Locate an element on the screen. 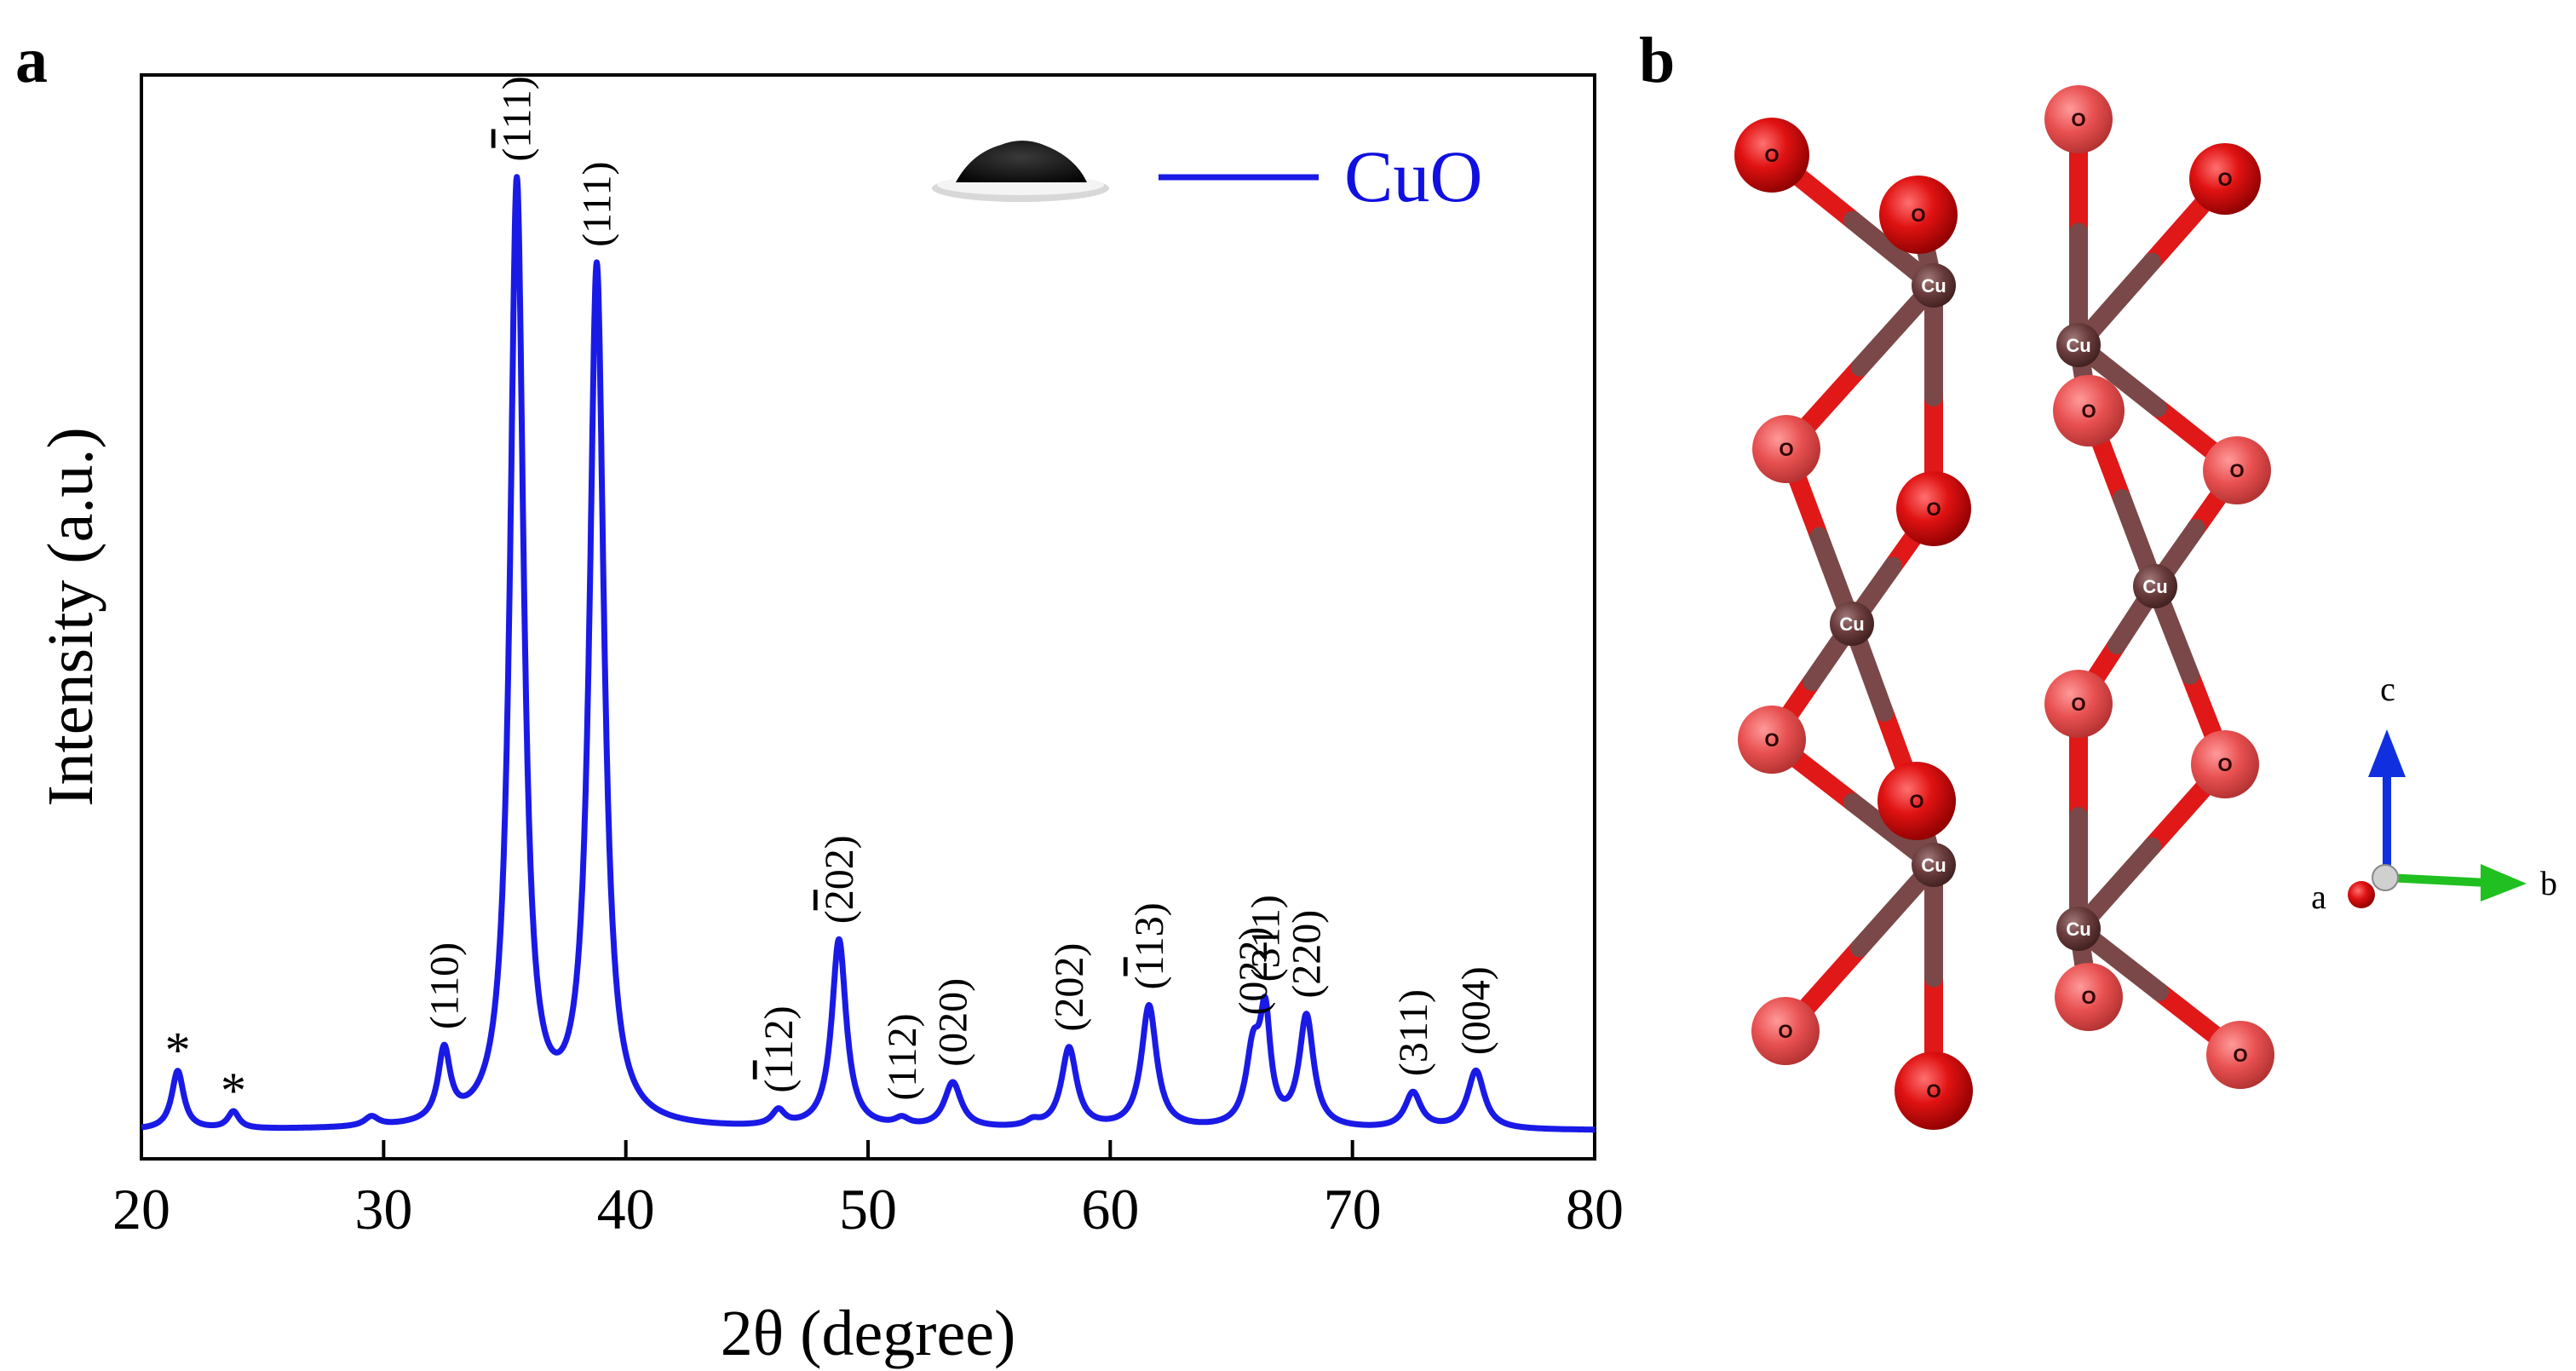 Image resolution: width=2576 pixels, height=1371 pixels. x-tick-label: 60 is located at coordinates (1110, 1209).